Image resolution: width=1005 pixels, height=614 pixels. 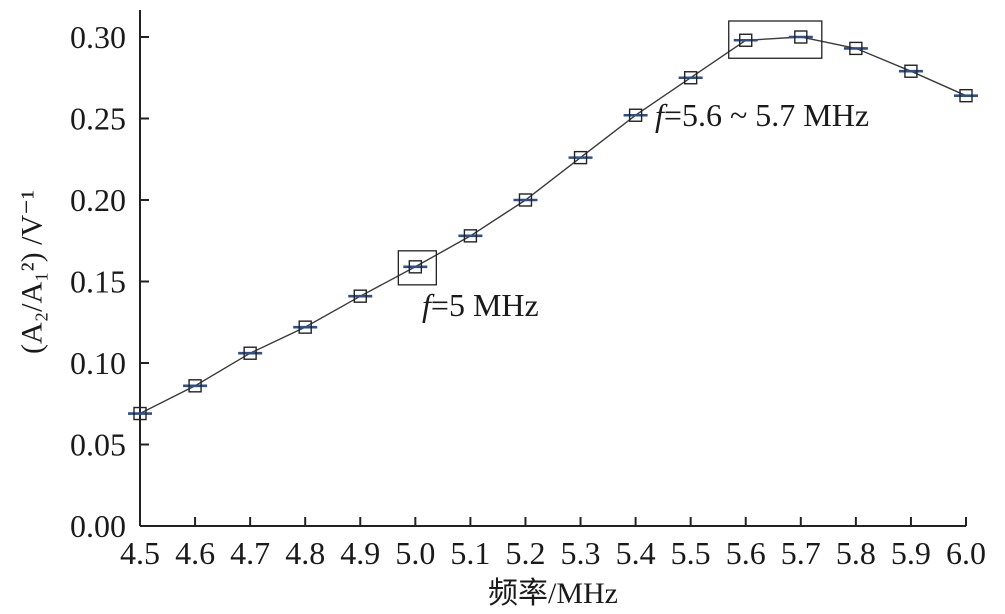 I want to click on annotation-label: f=5.6 ~ 5.7 MHz, so click(x=762, y=115).